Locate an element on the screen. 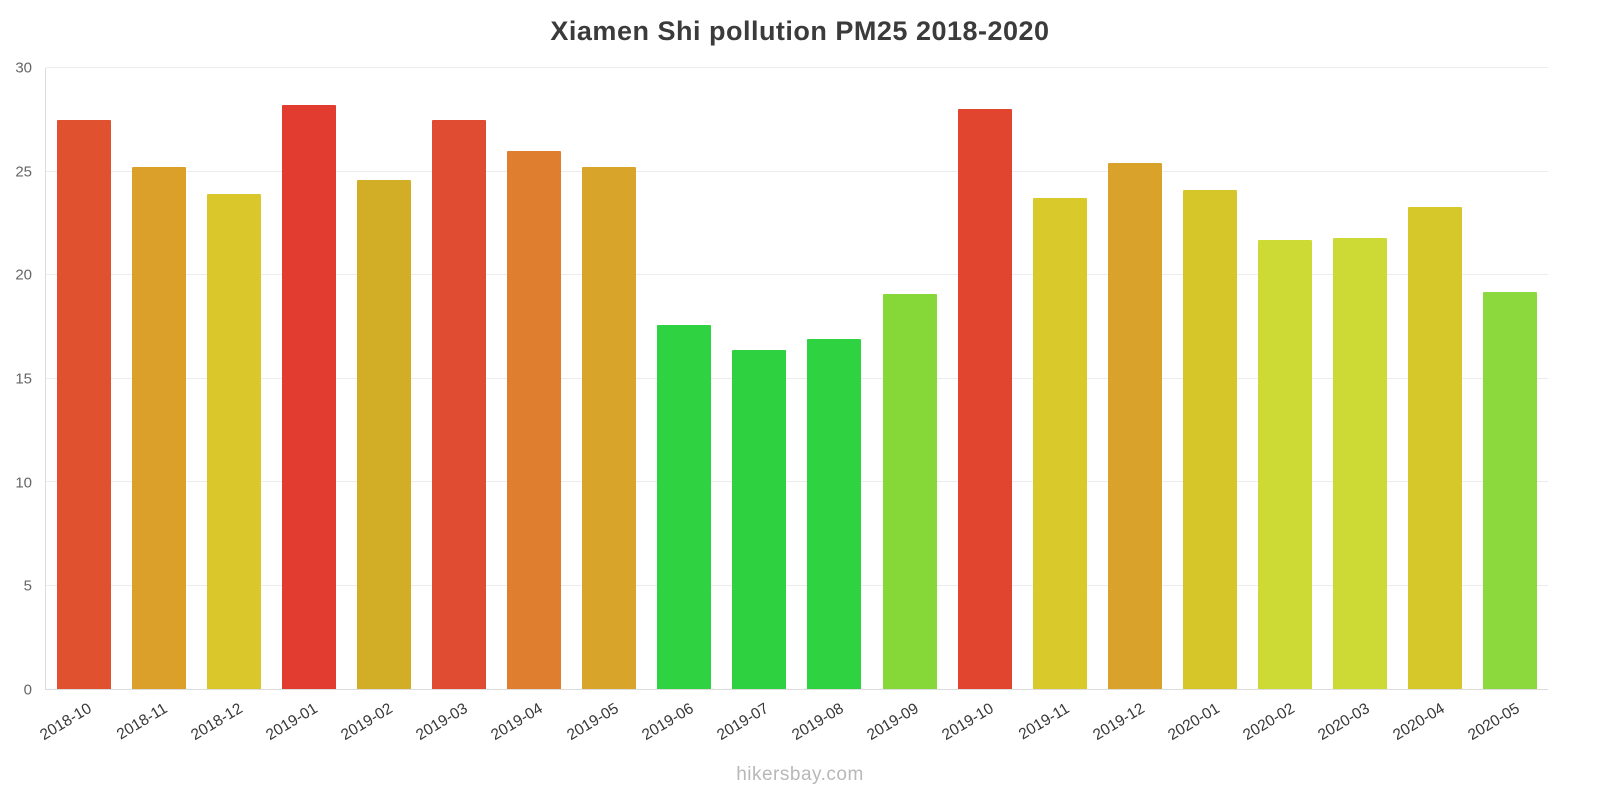 This screenshot has width=1600, height=800. y-axis-tick-label: 30 is located at coordinates (23, 68).